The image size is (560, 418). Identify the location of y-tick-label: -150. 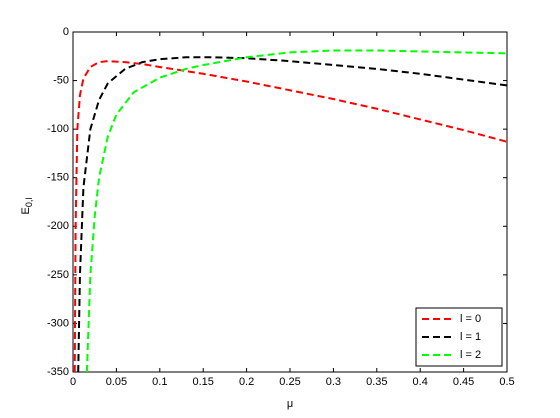
(58, 178).